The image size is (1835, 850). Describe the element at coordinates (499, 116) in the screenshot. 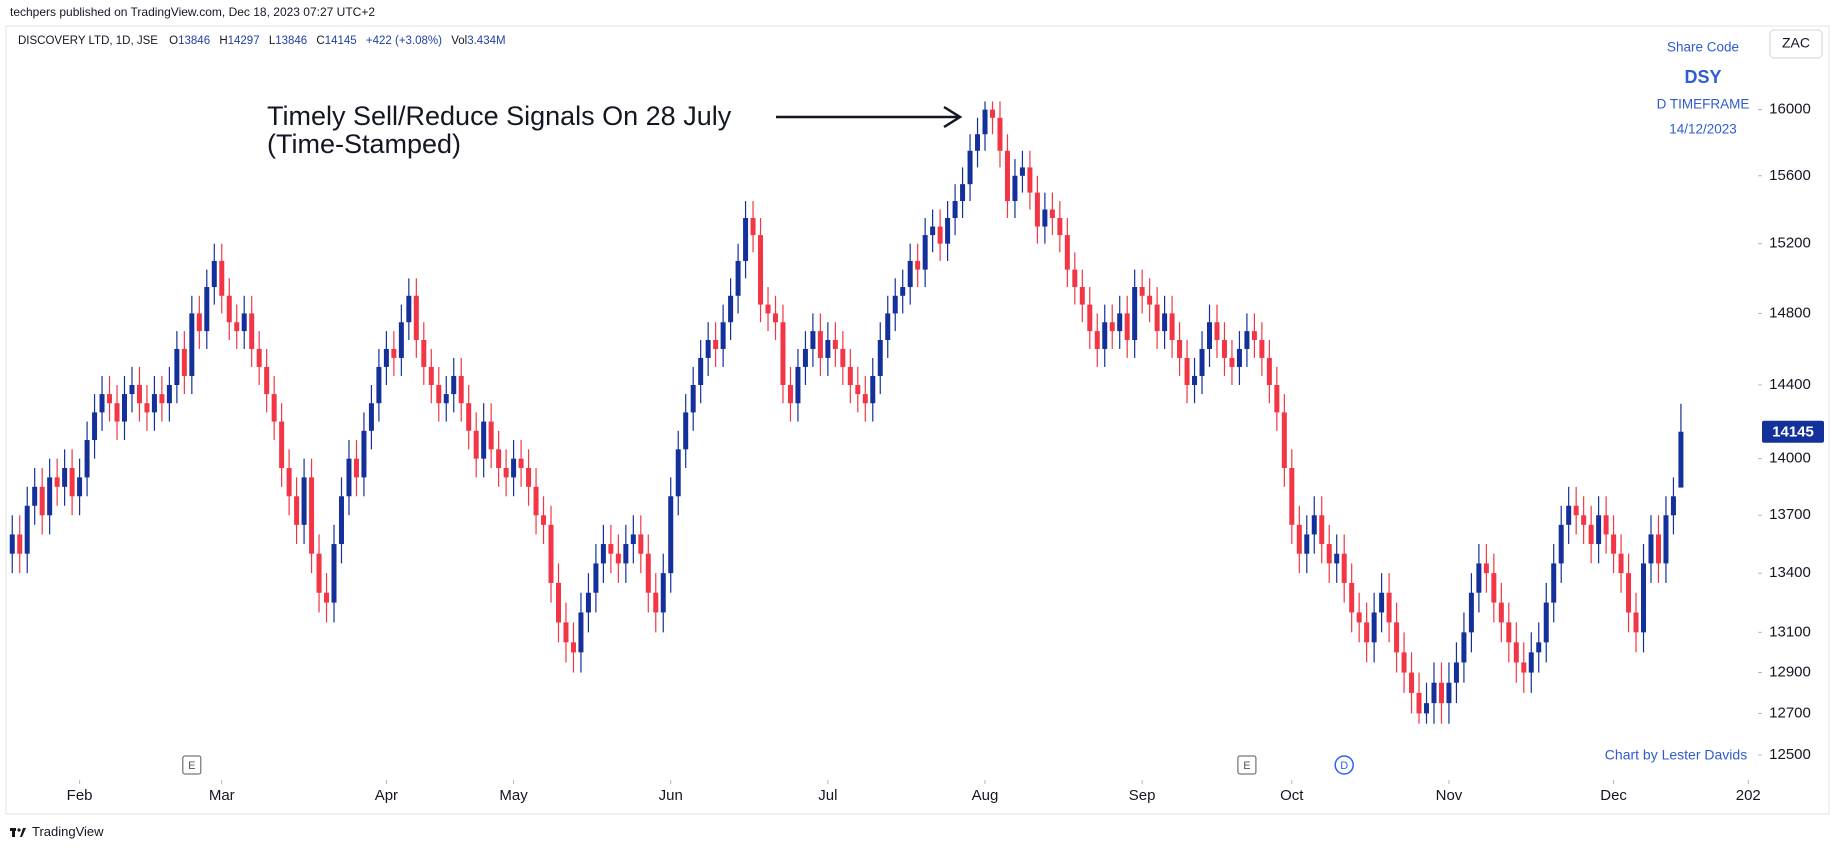

I see `annotation-text: Timely Sell/Reduce Signals On 28 July` at that location.